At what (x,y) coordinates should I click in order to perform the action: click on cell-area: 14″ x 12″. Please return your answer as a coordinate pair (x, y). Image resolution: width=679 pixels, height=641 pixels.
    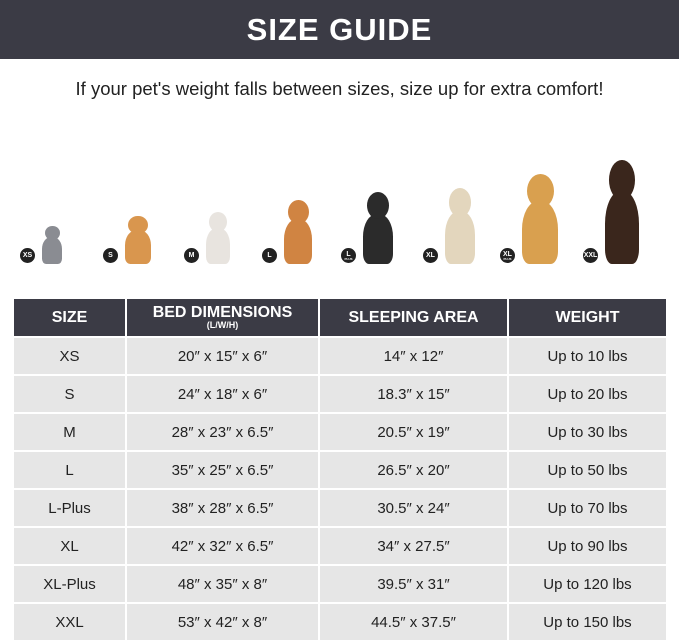
    Looking at the image, I should click on (414, 355).